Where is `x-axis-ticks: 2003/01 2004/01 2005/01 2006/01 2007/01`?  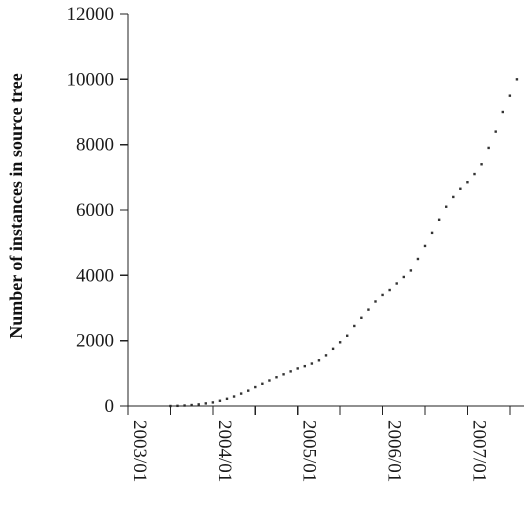 x-axis-ticks: 2003/01 2004/01 2005/01 2006/01 2007/01 is located at coordinates (319, 444).